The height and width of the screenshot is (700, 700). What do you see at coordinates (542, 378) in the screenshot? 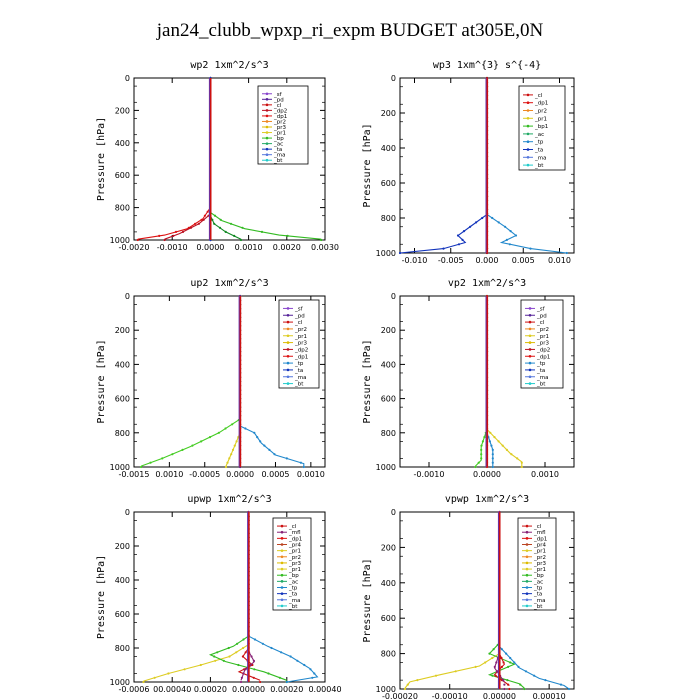
I see `legend-label: _ma` at bounding box center [542, 378].